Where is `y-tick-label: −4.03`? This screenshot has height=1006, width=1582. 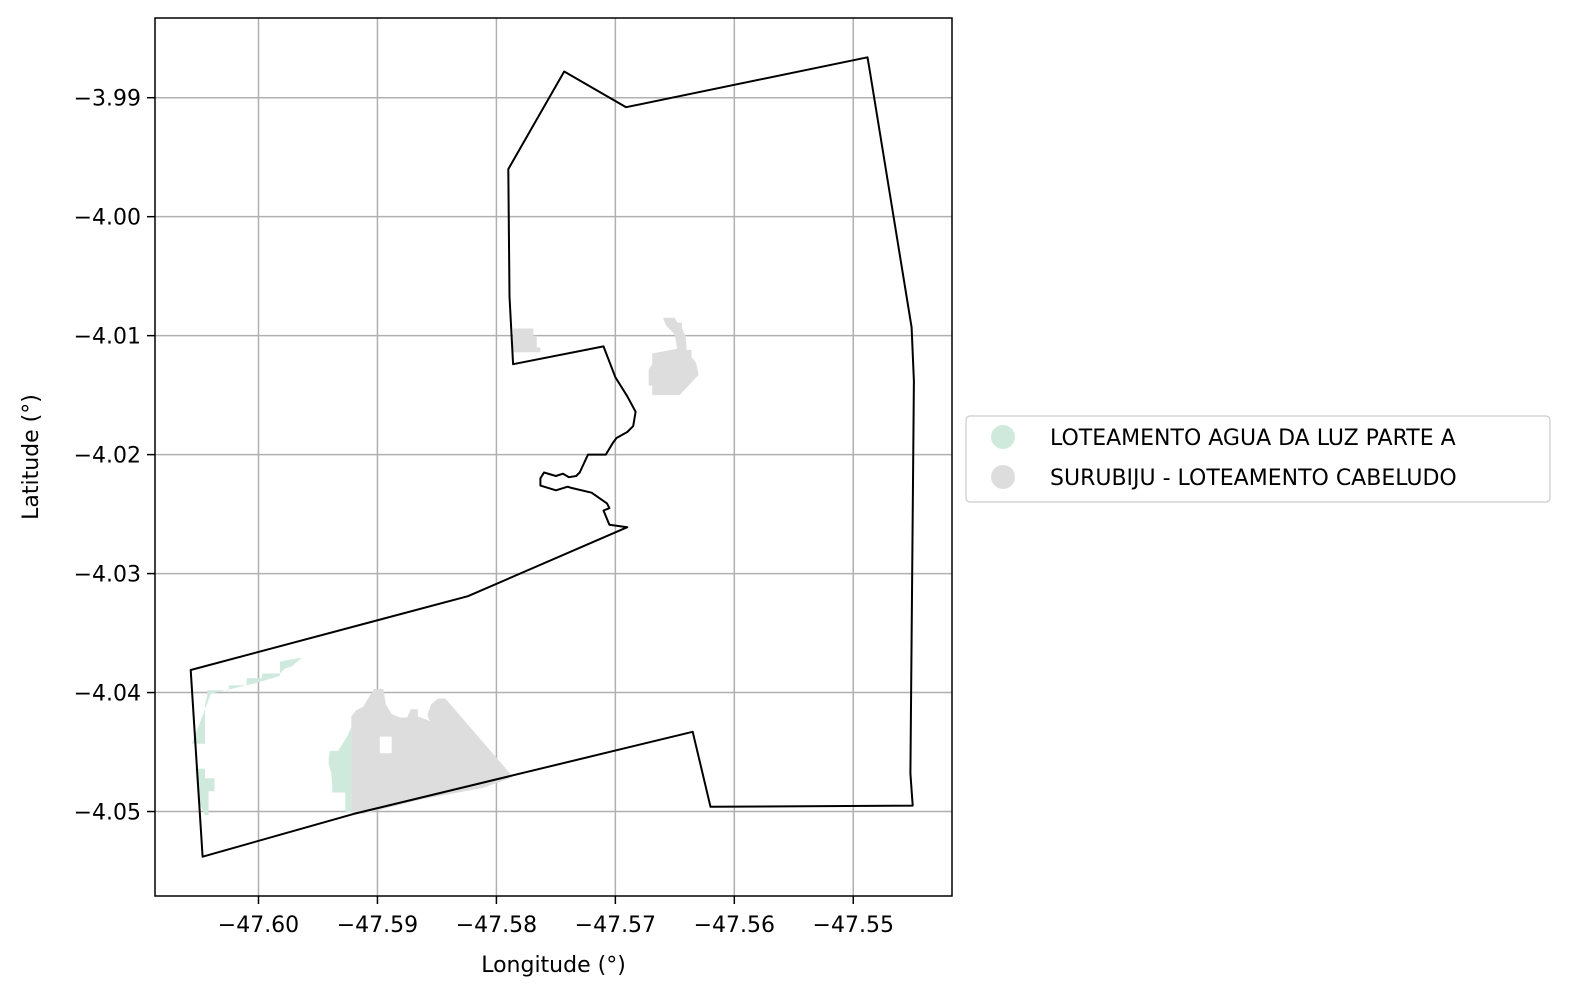 y-tick-label: −4.03 is located at coordinates (107, 575).